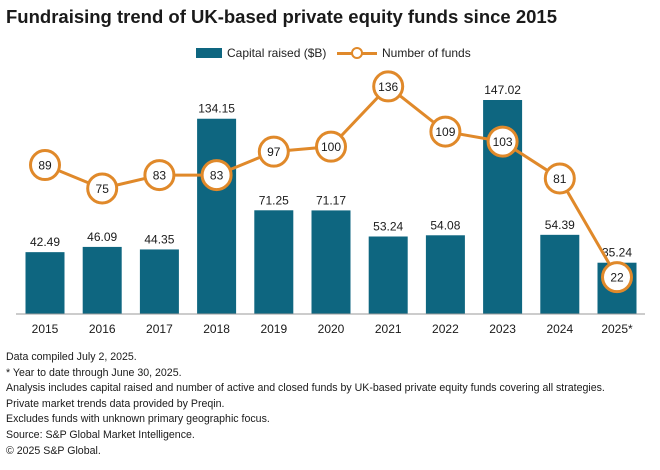 Image resolution: width=660 pixels, height=470 pixels. What do you see at coordinates (388, 227) in the screenshot?
I see `bar-value-label: 53.24` at bounding box center [388, 227].